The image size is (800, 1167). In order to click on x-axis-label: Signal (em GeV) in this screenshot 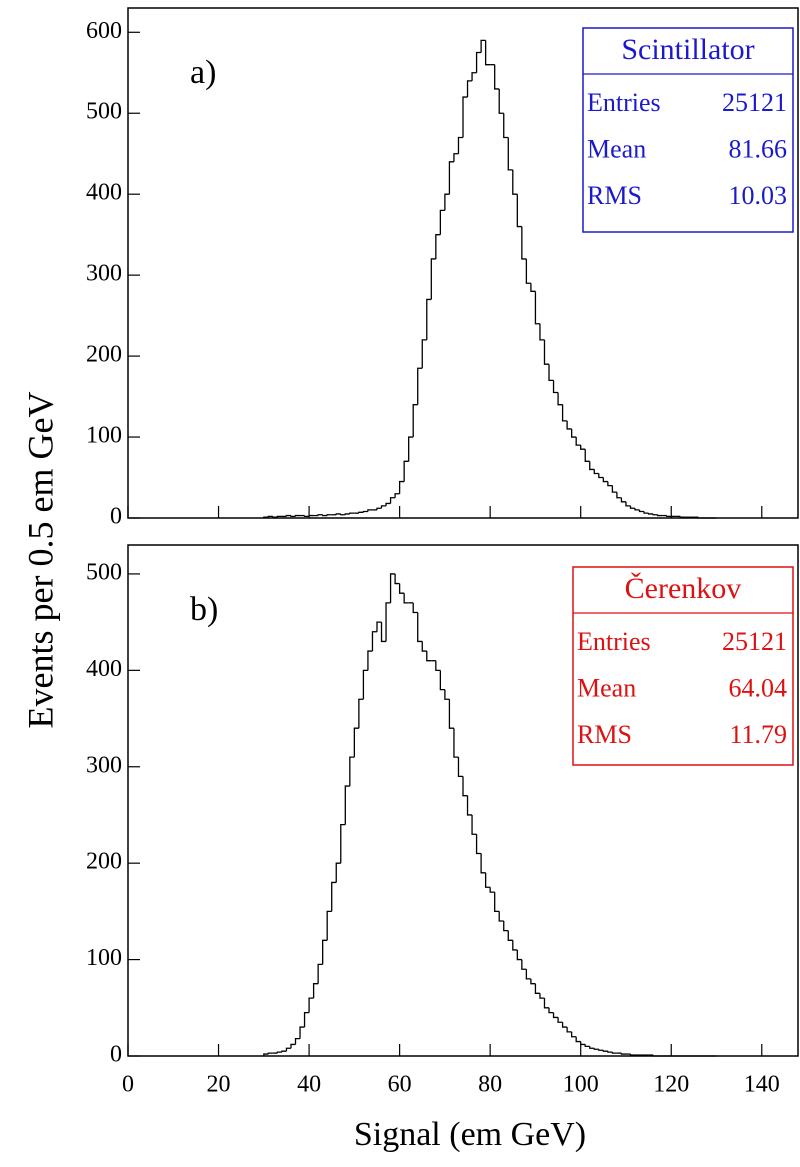, I will do `click(470, 1134)`.